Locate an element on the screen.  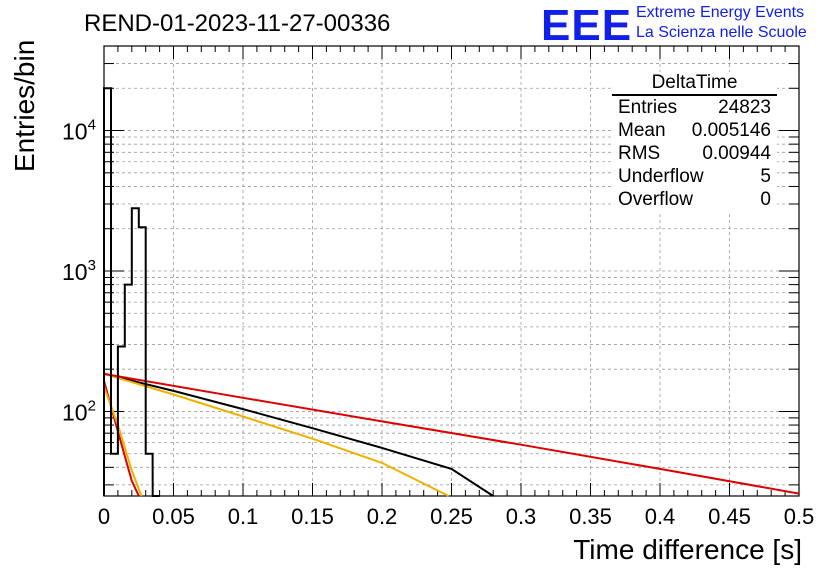
histogram-bins is located at coordinates (131, 292).